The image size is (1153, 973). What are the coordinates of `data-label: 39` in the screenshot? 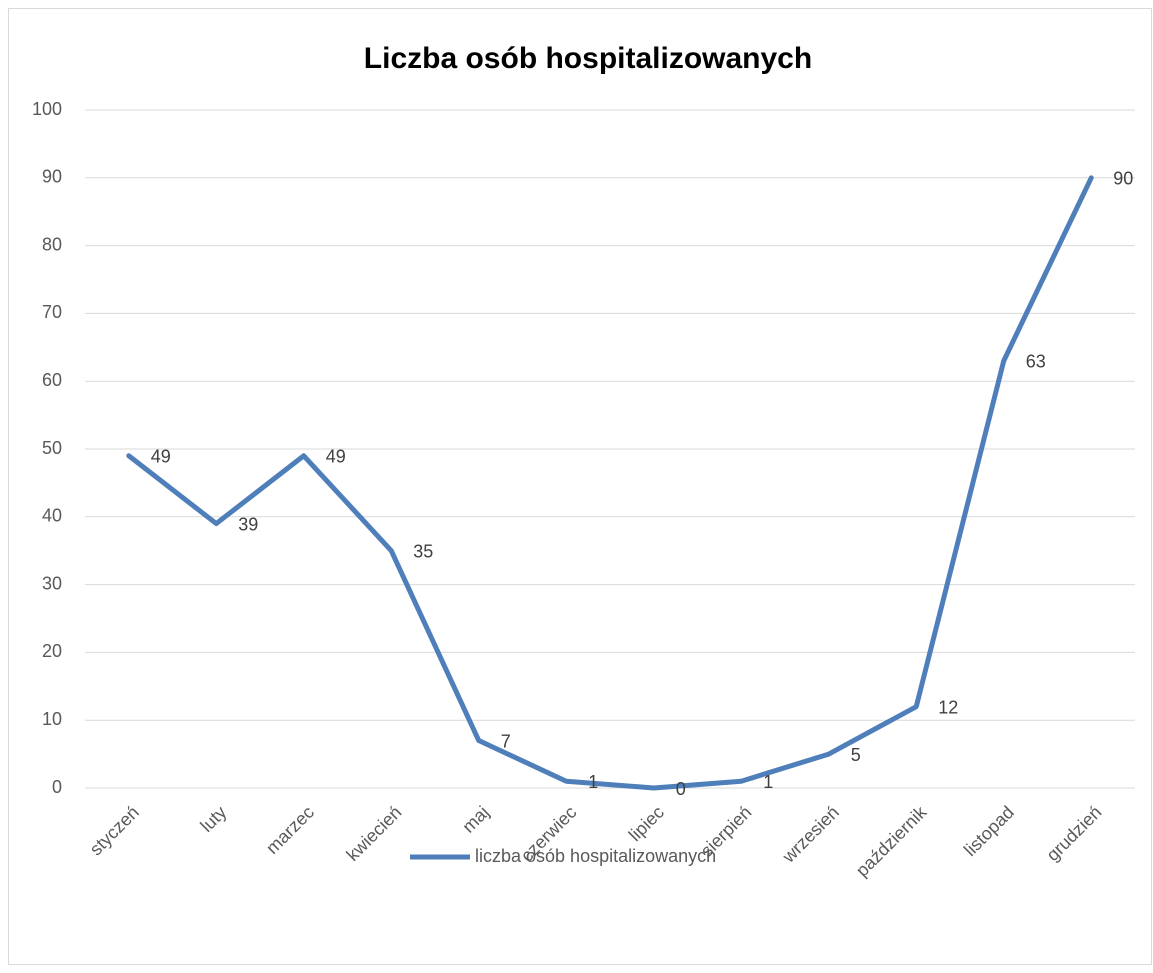 It's located at (248, 524).